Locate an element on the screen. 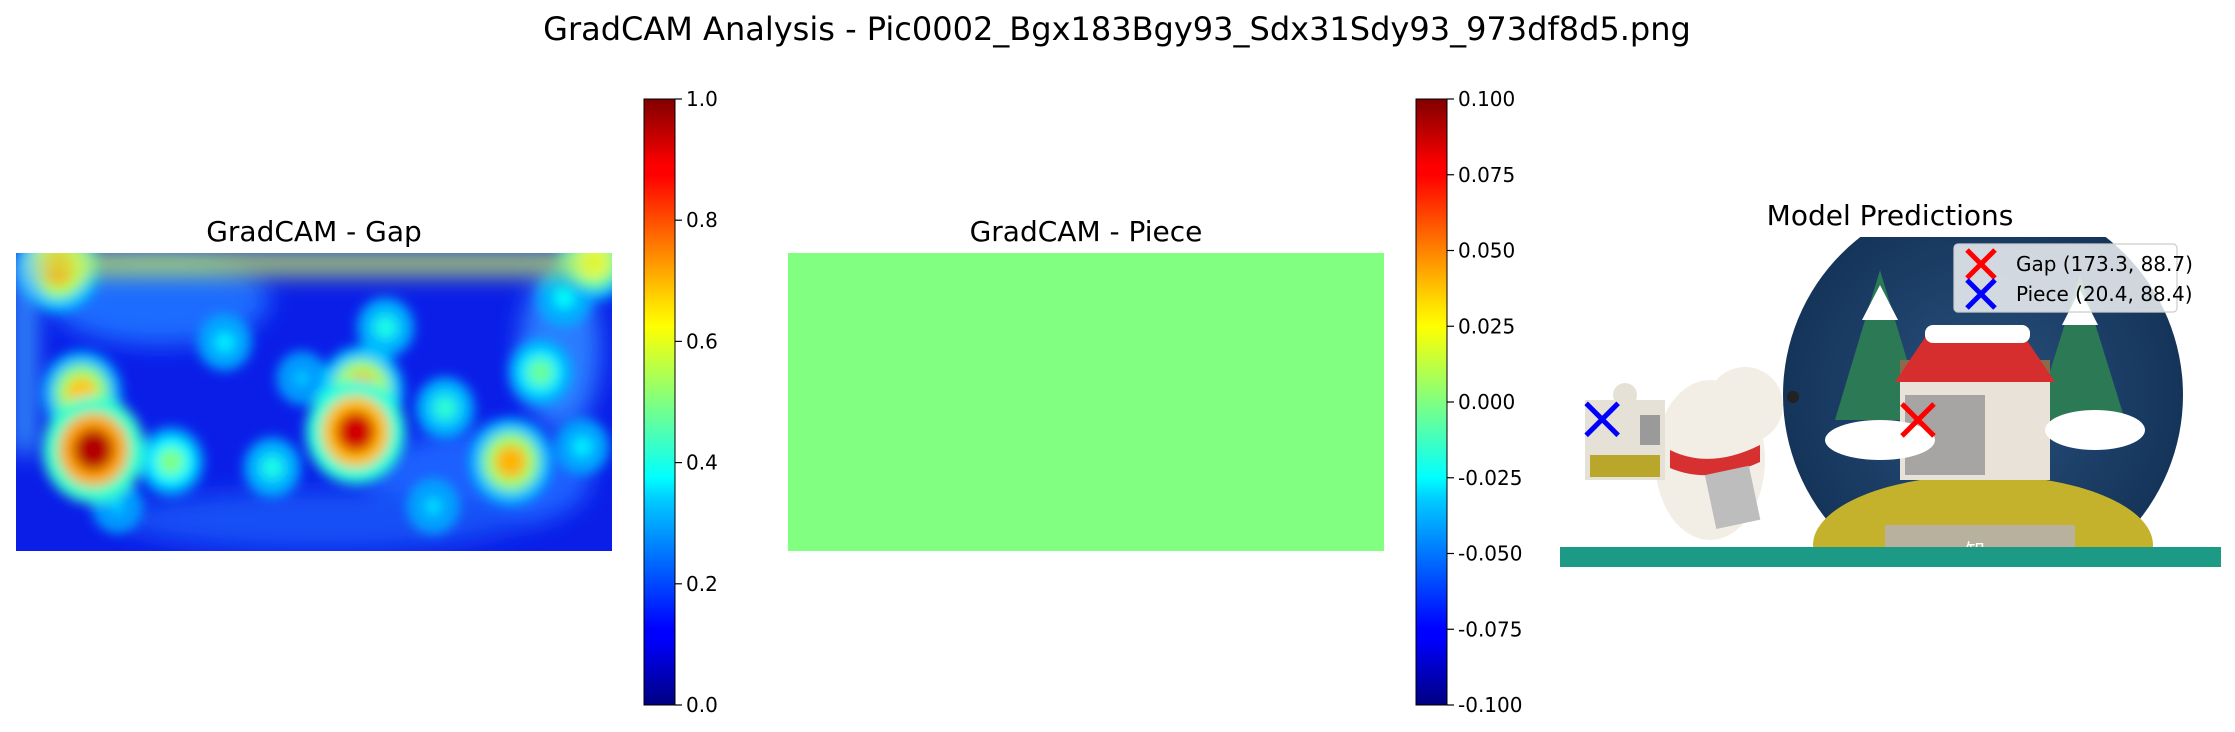  colorbar-tick-label: 1.0 is located at coordinates (702, 99).